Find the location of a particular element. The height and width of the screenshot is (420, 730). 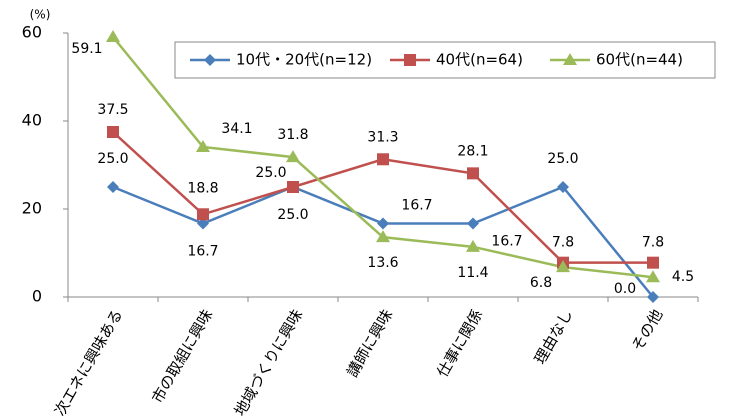

legend-label: 10代・20代(n=12) is located at coordinates (304, 60).